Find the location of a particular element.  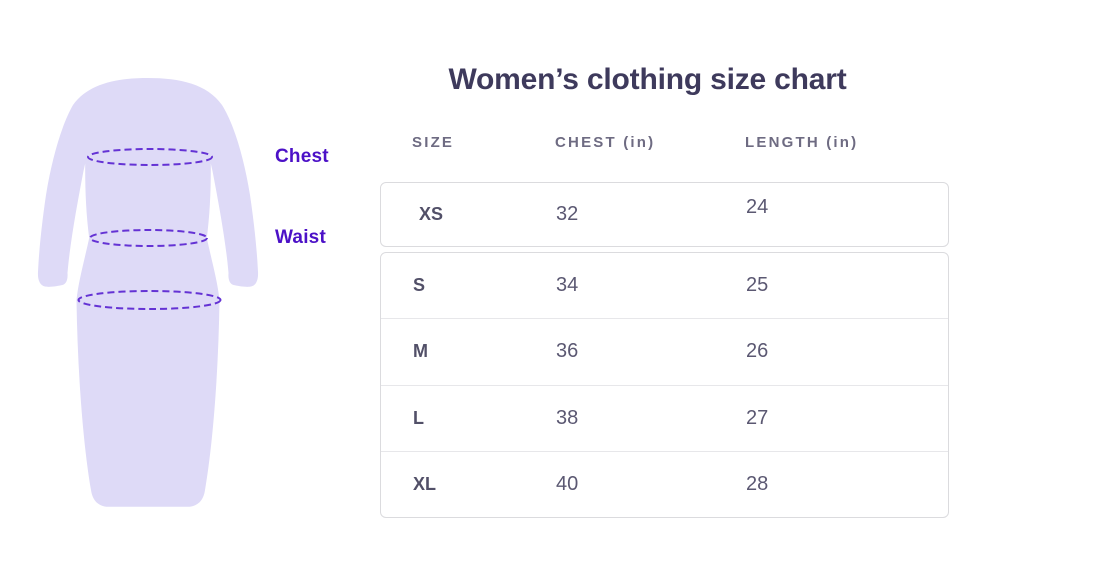

waist-measure-line is located at coordinates (148, 238).